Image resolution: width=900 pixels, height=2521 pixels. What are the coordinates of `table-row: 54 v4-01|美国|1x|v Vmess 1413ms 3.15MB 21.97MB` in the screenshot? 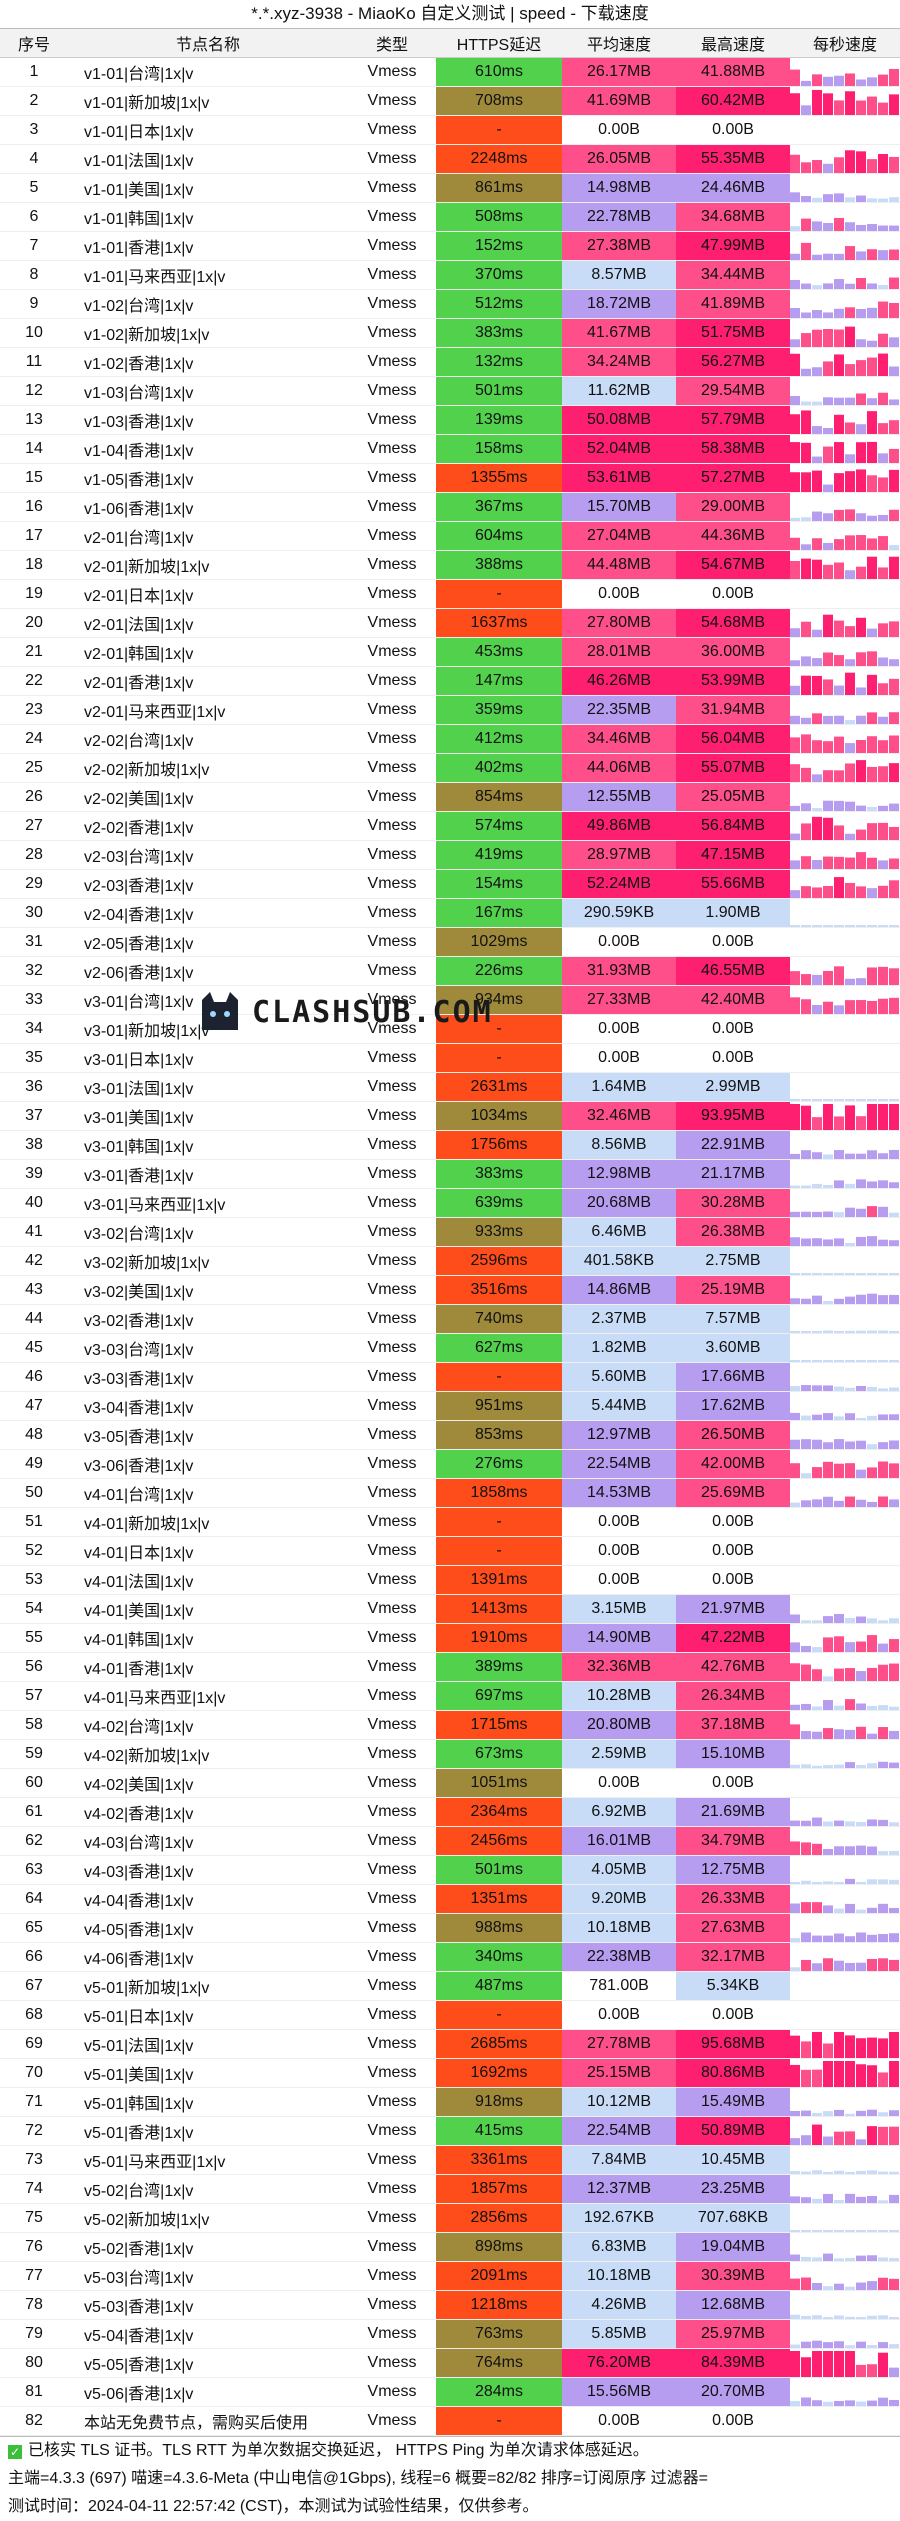 It's located at (450, 1609).